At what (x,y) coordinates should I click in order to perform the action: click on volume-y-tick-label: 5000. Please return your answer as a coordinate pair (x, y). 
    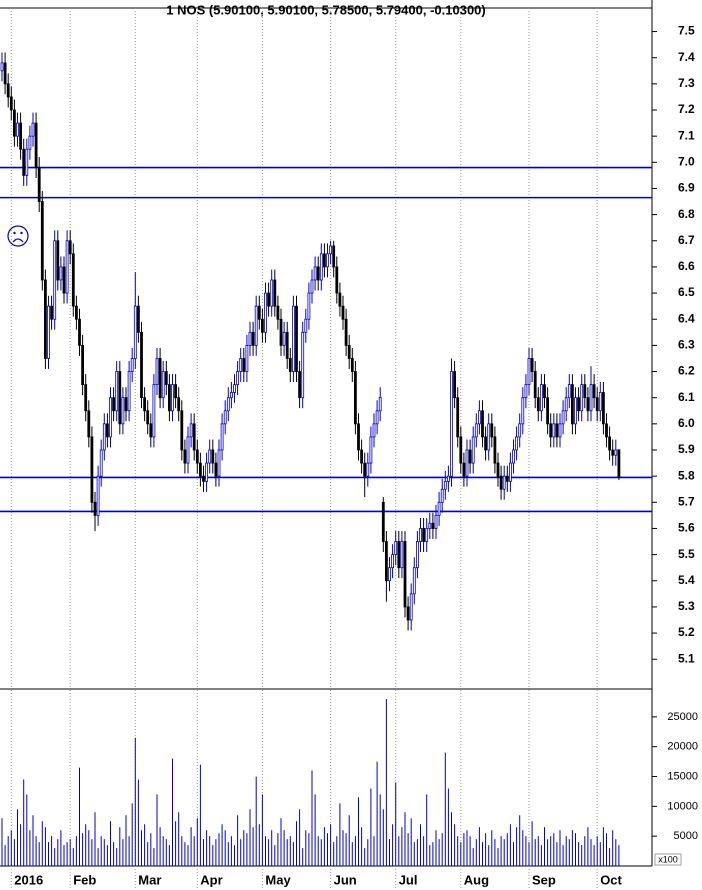
    Looking at the image, I should click on (686, 836).